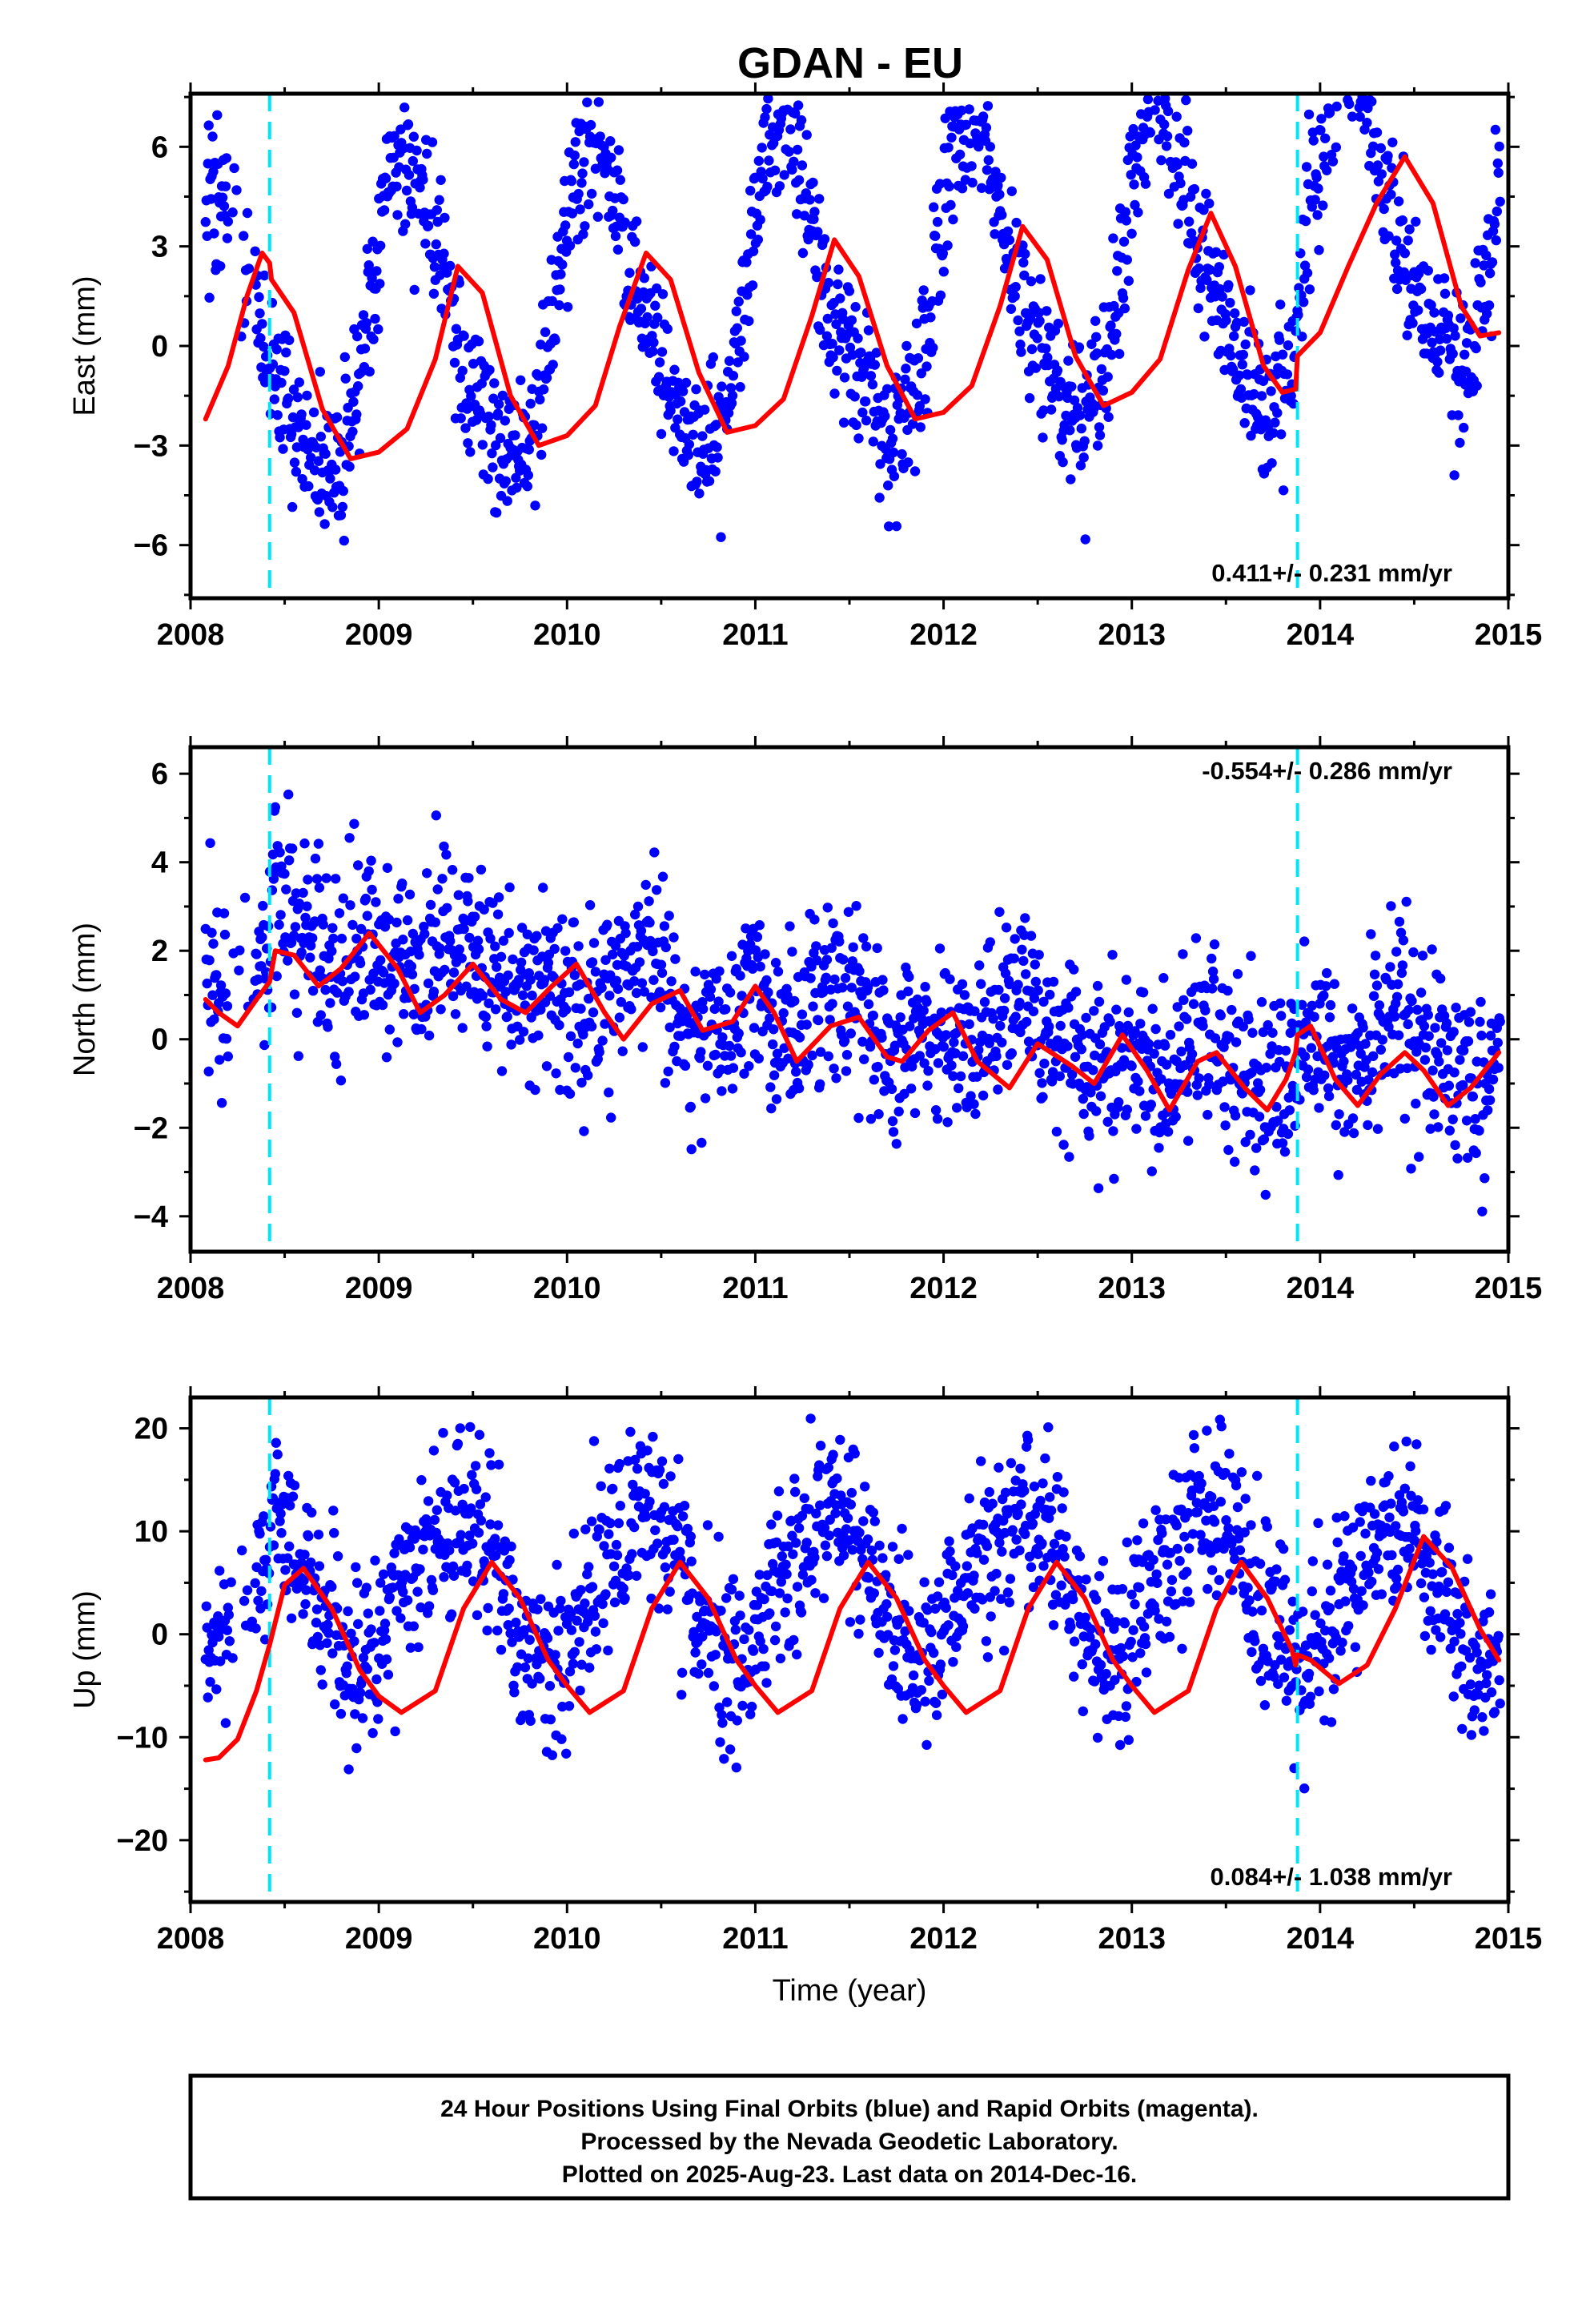 The width and height of the screenshot is (1586, 2324). What do you see at coordinates (567, 1288) in the screenshot?
I see `x-tick-label: 2010` at bounding box center [567, 1288].